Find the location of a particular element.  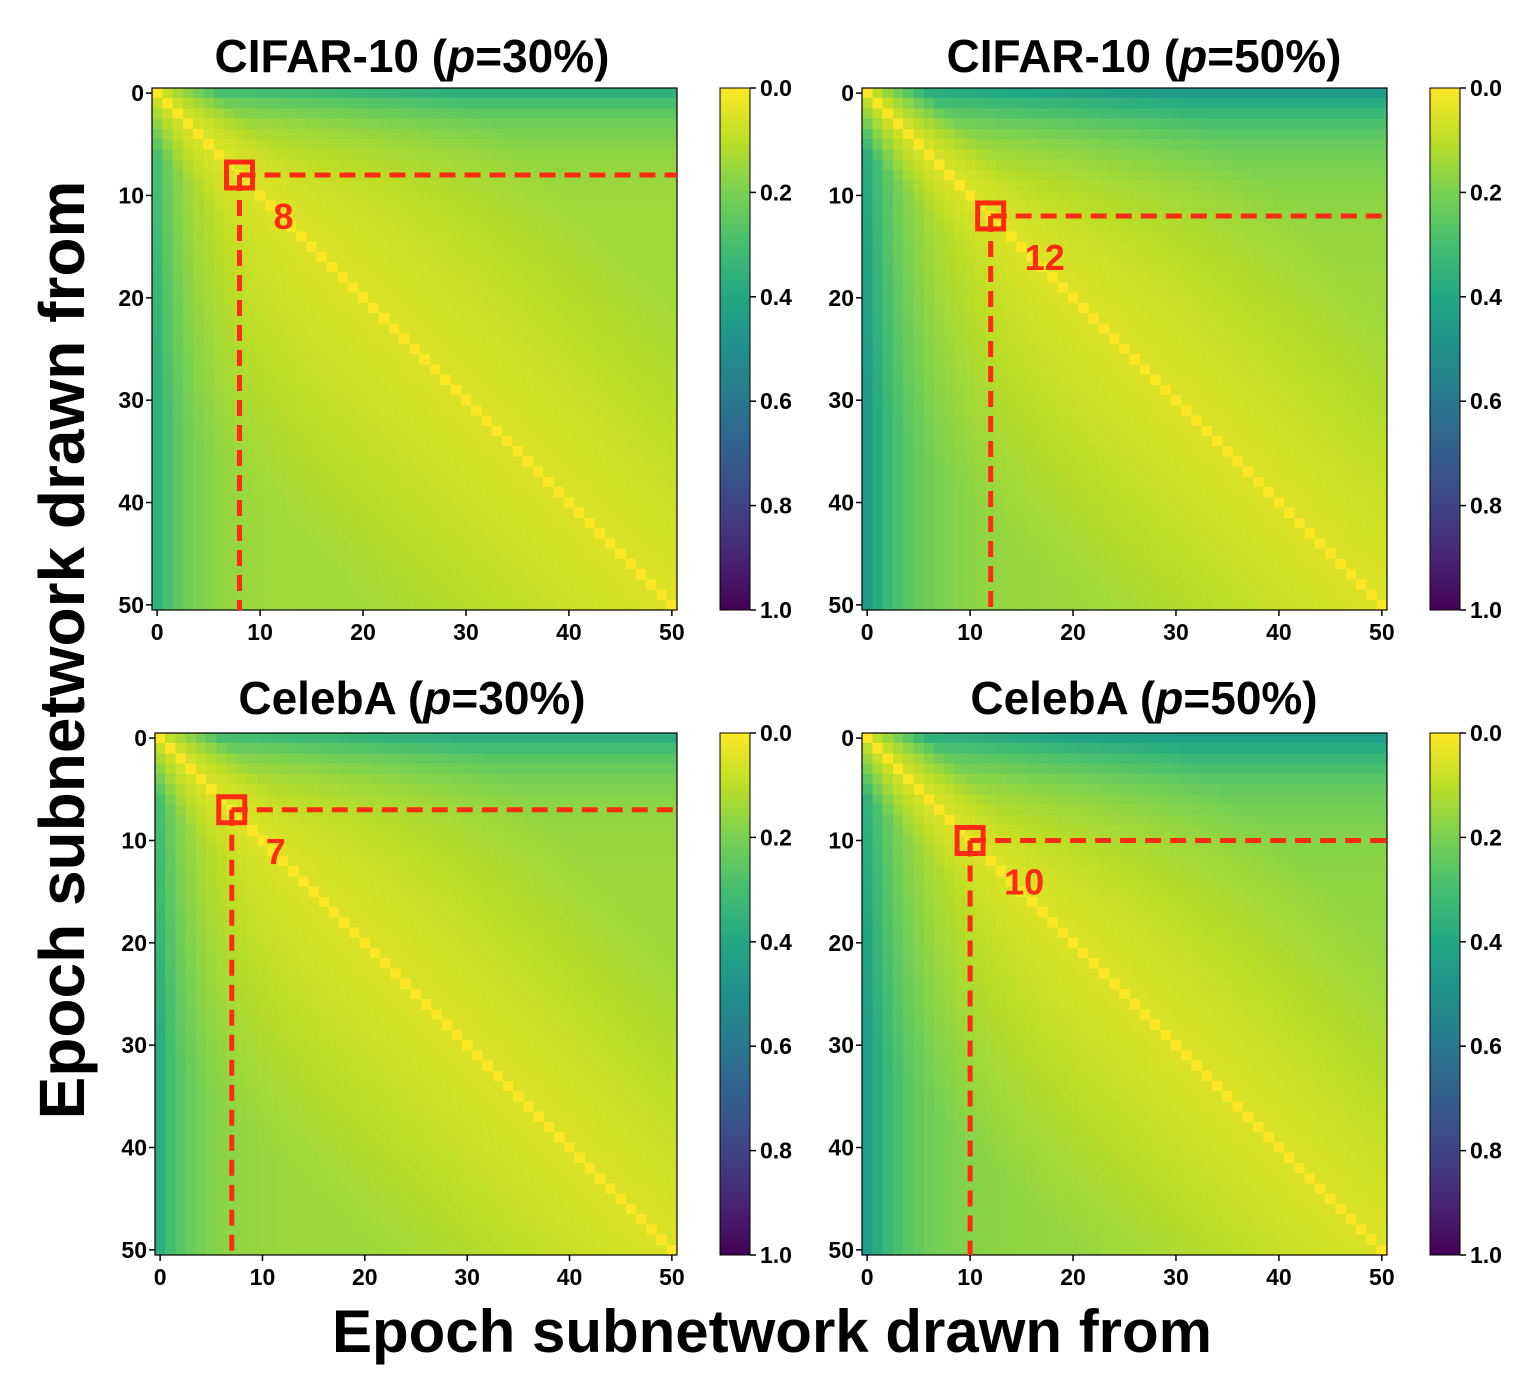

x-tick-label: 30 is located at coordinates (466, 632).